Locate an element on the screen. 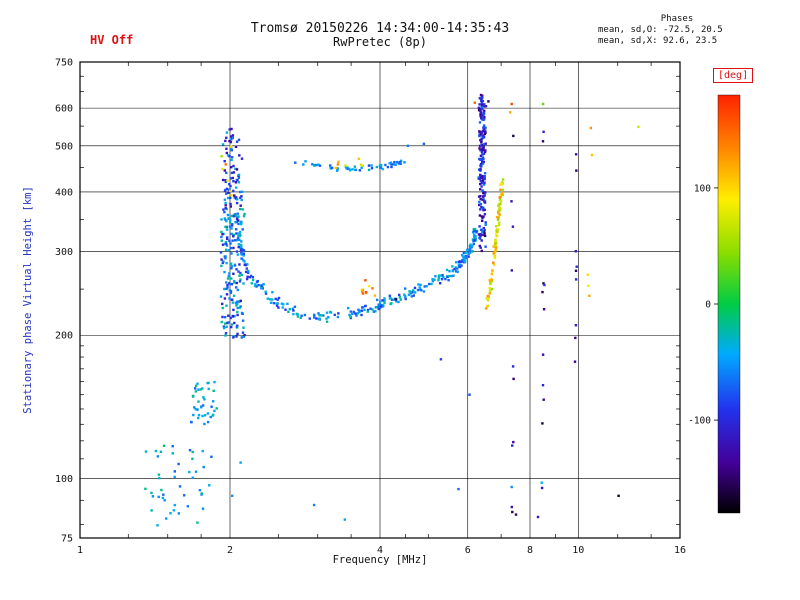  svg-text: 200 is located at coordinates (64, 336).